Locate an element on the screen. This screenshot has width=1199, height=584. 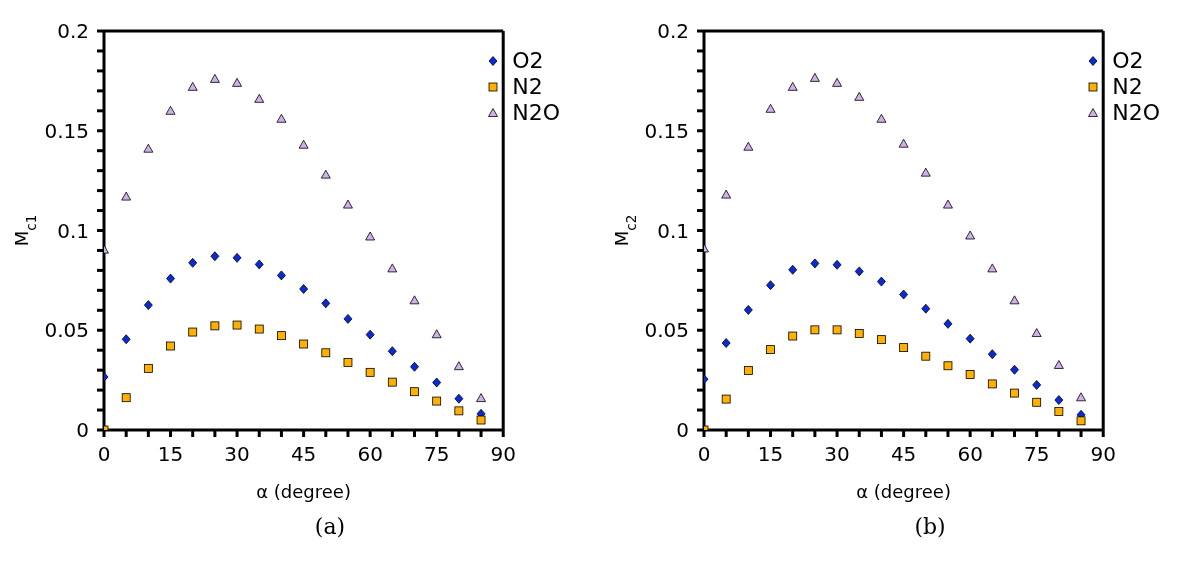
y-tick-label: 0.15 is located at coordinates (66, 130).